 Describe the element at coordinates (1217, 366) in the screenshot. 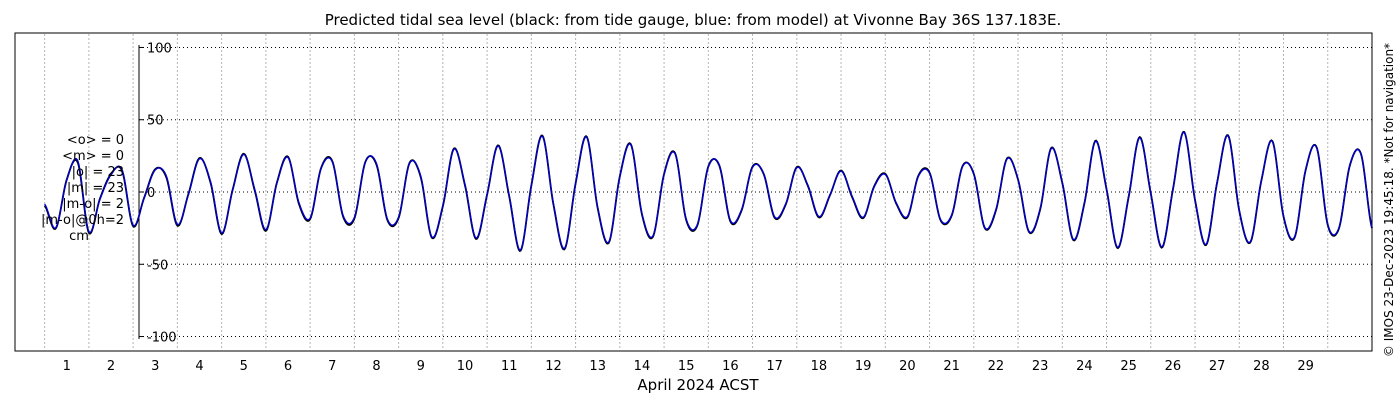

I see `x-tick-label: 27` at that location.